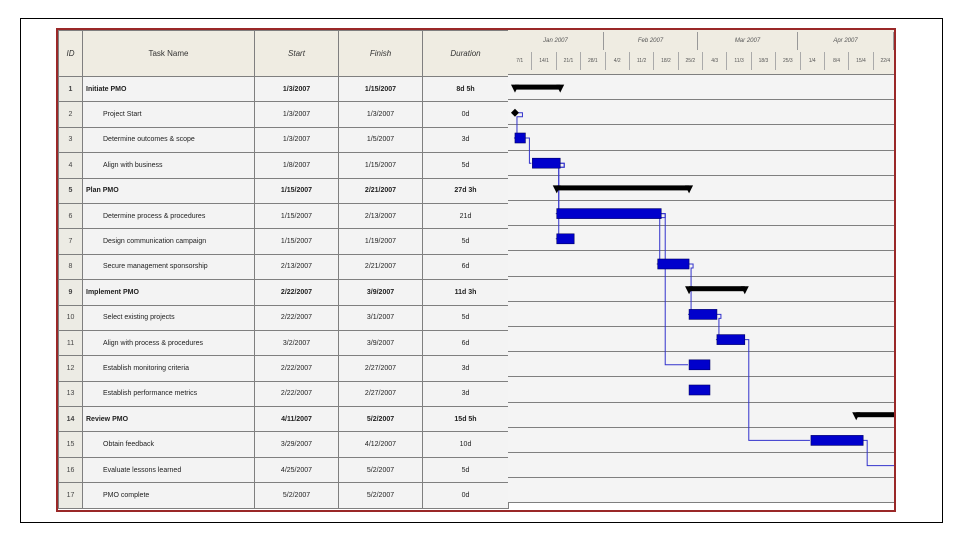  What do you see at coordinates (168, 140) in the screenshot?
I see `task-name: Determine outcomes & scope` at bounding box center [168, 140].